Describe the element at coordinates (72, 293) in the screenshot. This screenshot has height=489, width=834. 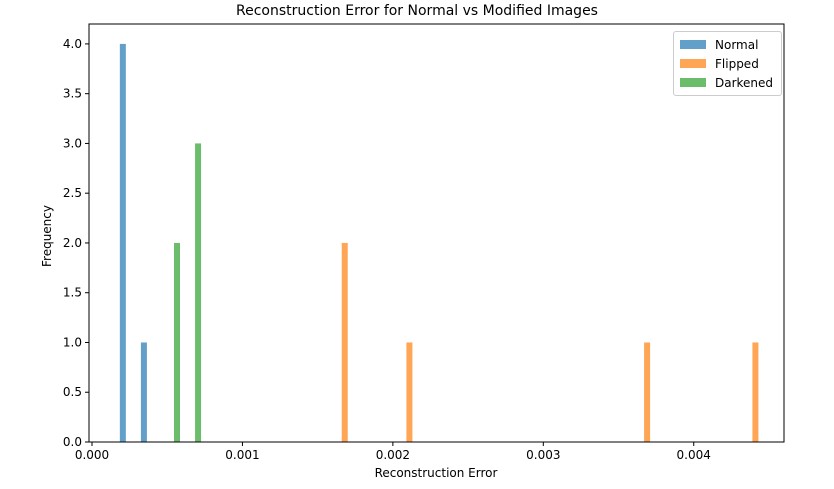
I see `y-tick-label: 1.5` at that location.